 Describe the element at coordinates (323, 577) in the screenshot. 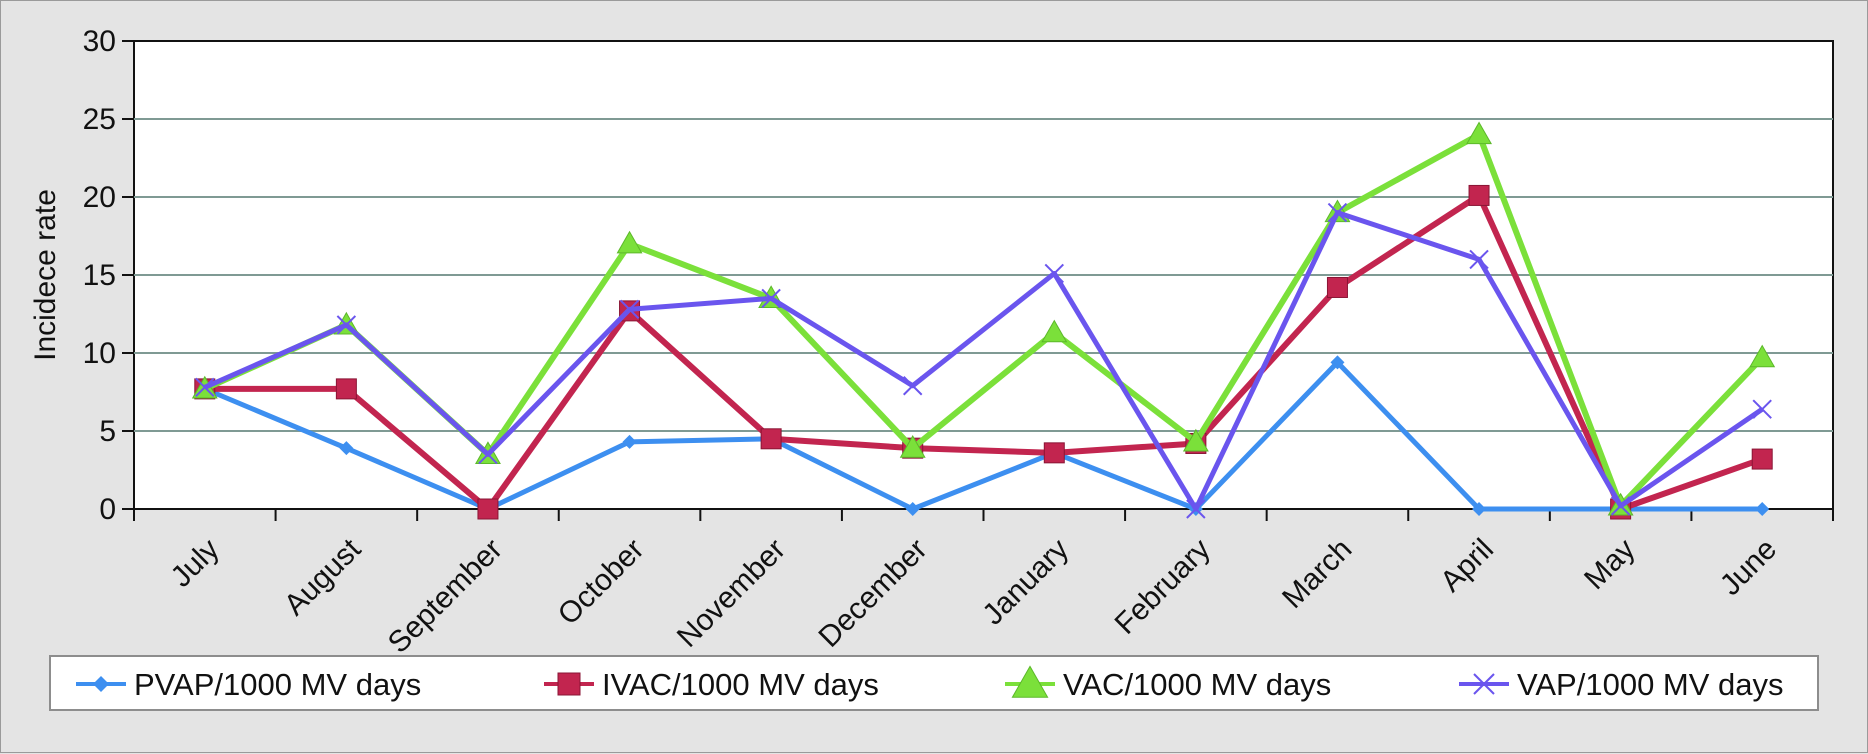

I see `x-tick-label: August` at that location.